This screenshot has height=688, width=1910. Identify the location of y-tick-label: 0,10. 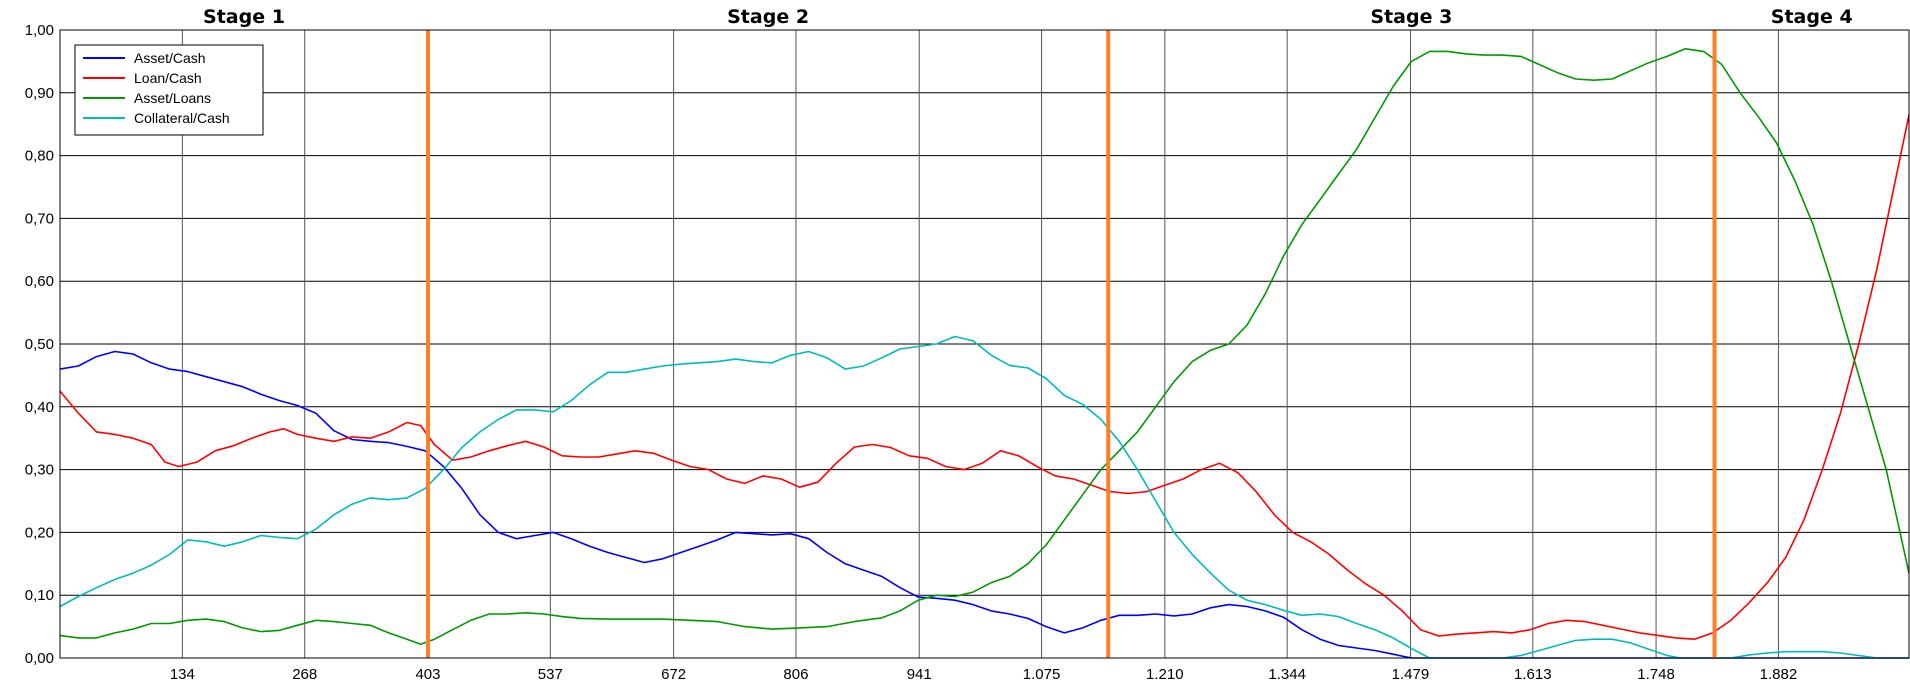
(39, 595).